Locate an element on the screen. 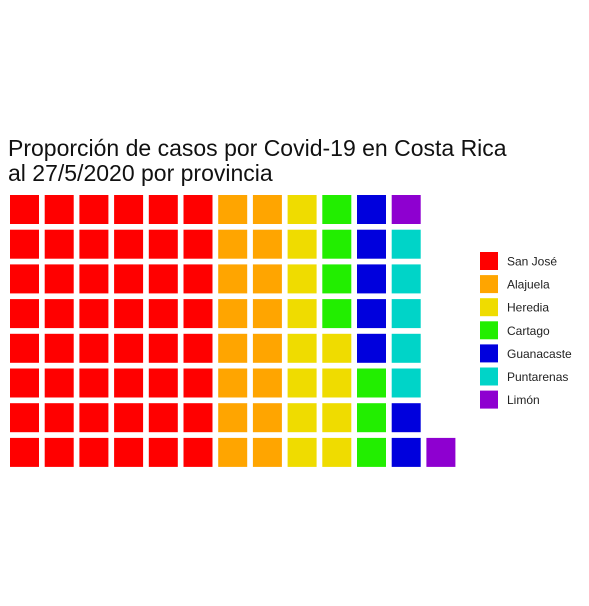  legend-label: Cartago is located at coordinates (528, 331).